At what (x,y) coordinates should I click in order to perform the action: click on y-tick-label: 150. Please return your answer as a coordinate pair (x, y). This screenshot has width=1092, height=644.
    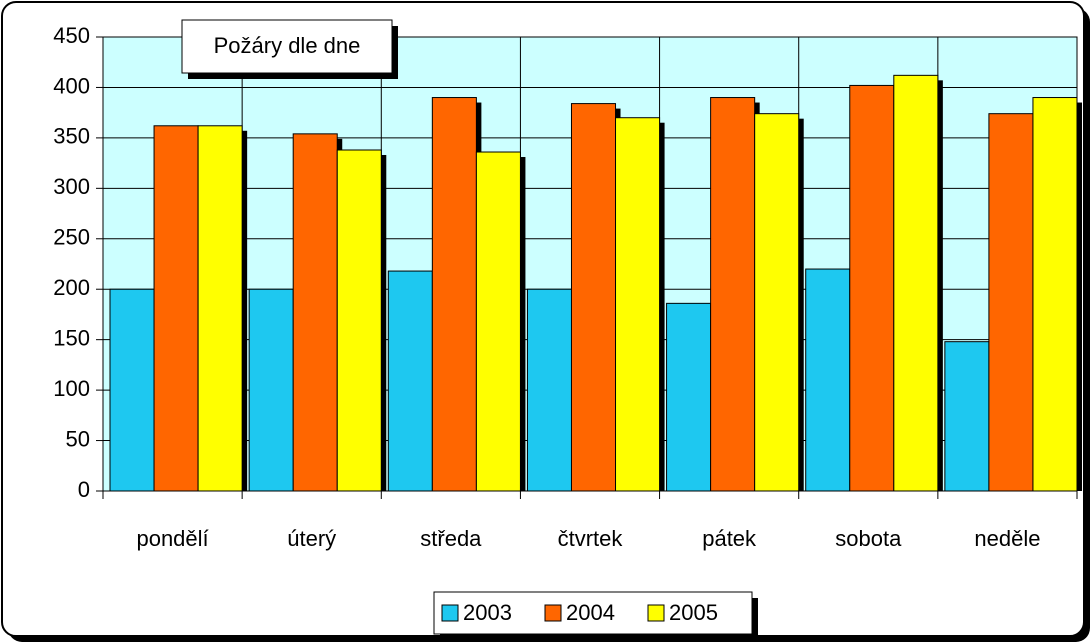
    Looking at the image, I should click on (71, 337).